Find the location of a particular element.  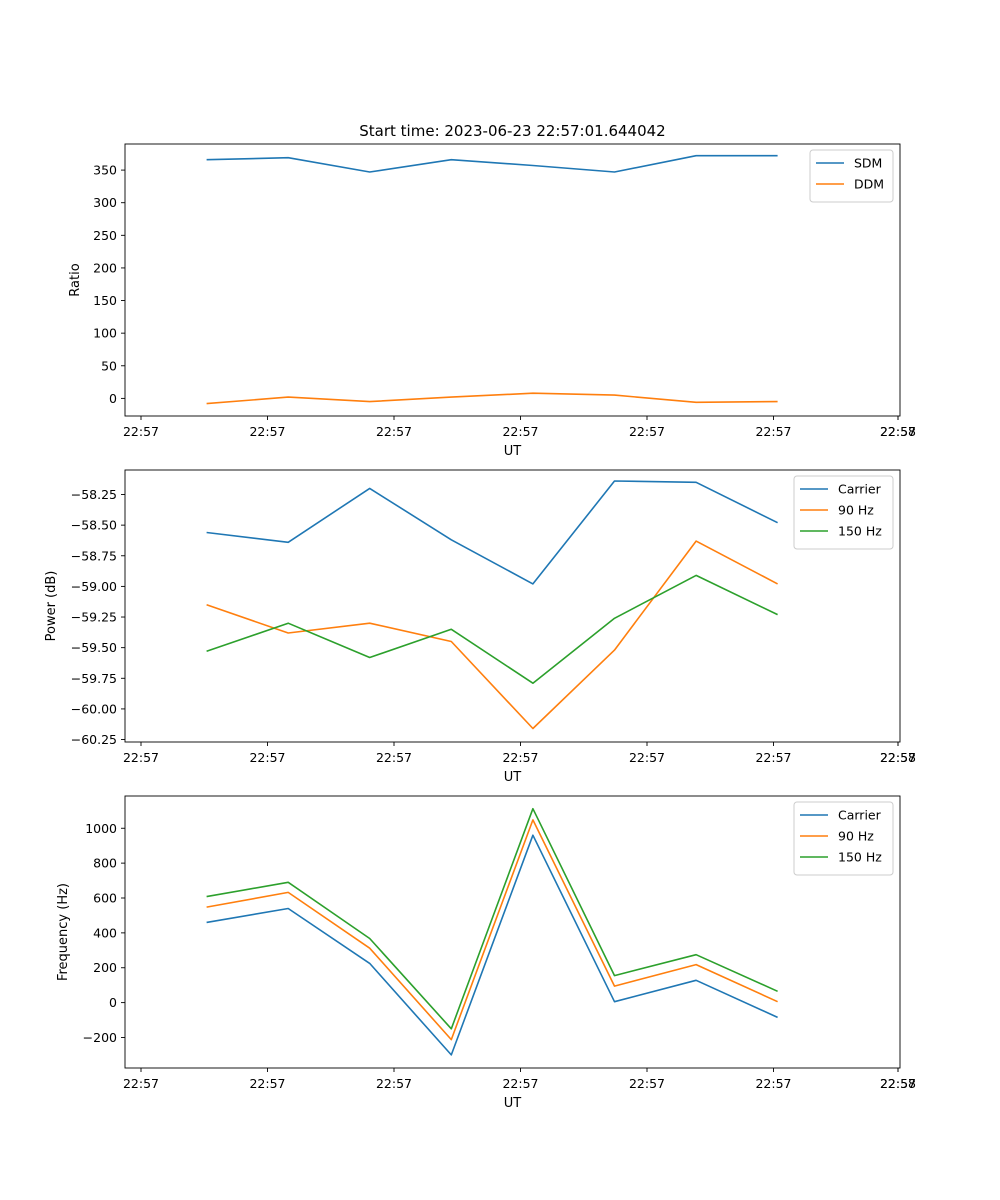

y-tick-label: 100 is located at coordinates (105, 333).